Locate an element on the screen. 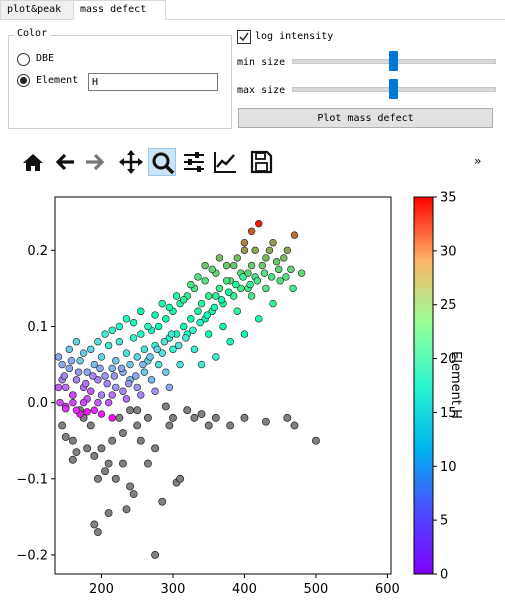 The width and height of the screenshot is (505, 616). log-intensity-checkbox is located at coordinates (244, 37).